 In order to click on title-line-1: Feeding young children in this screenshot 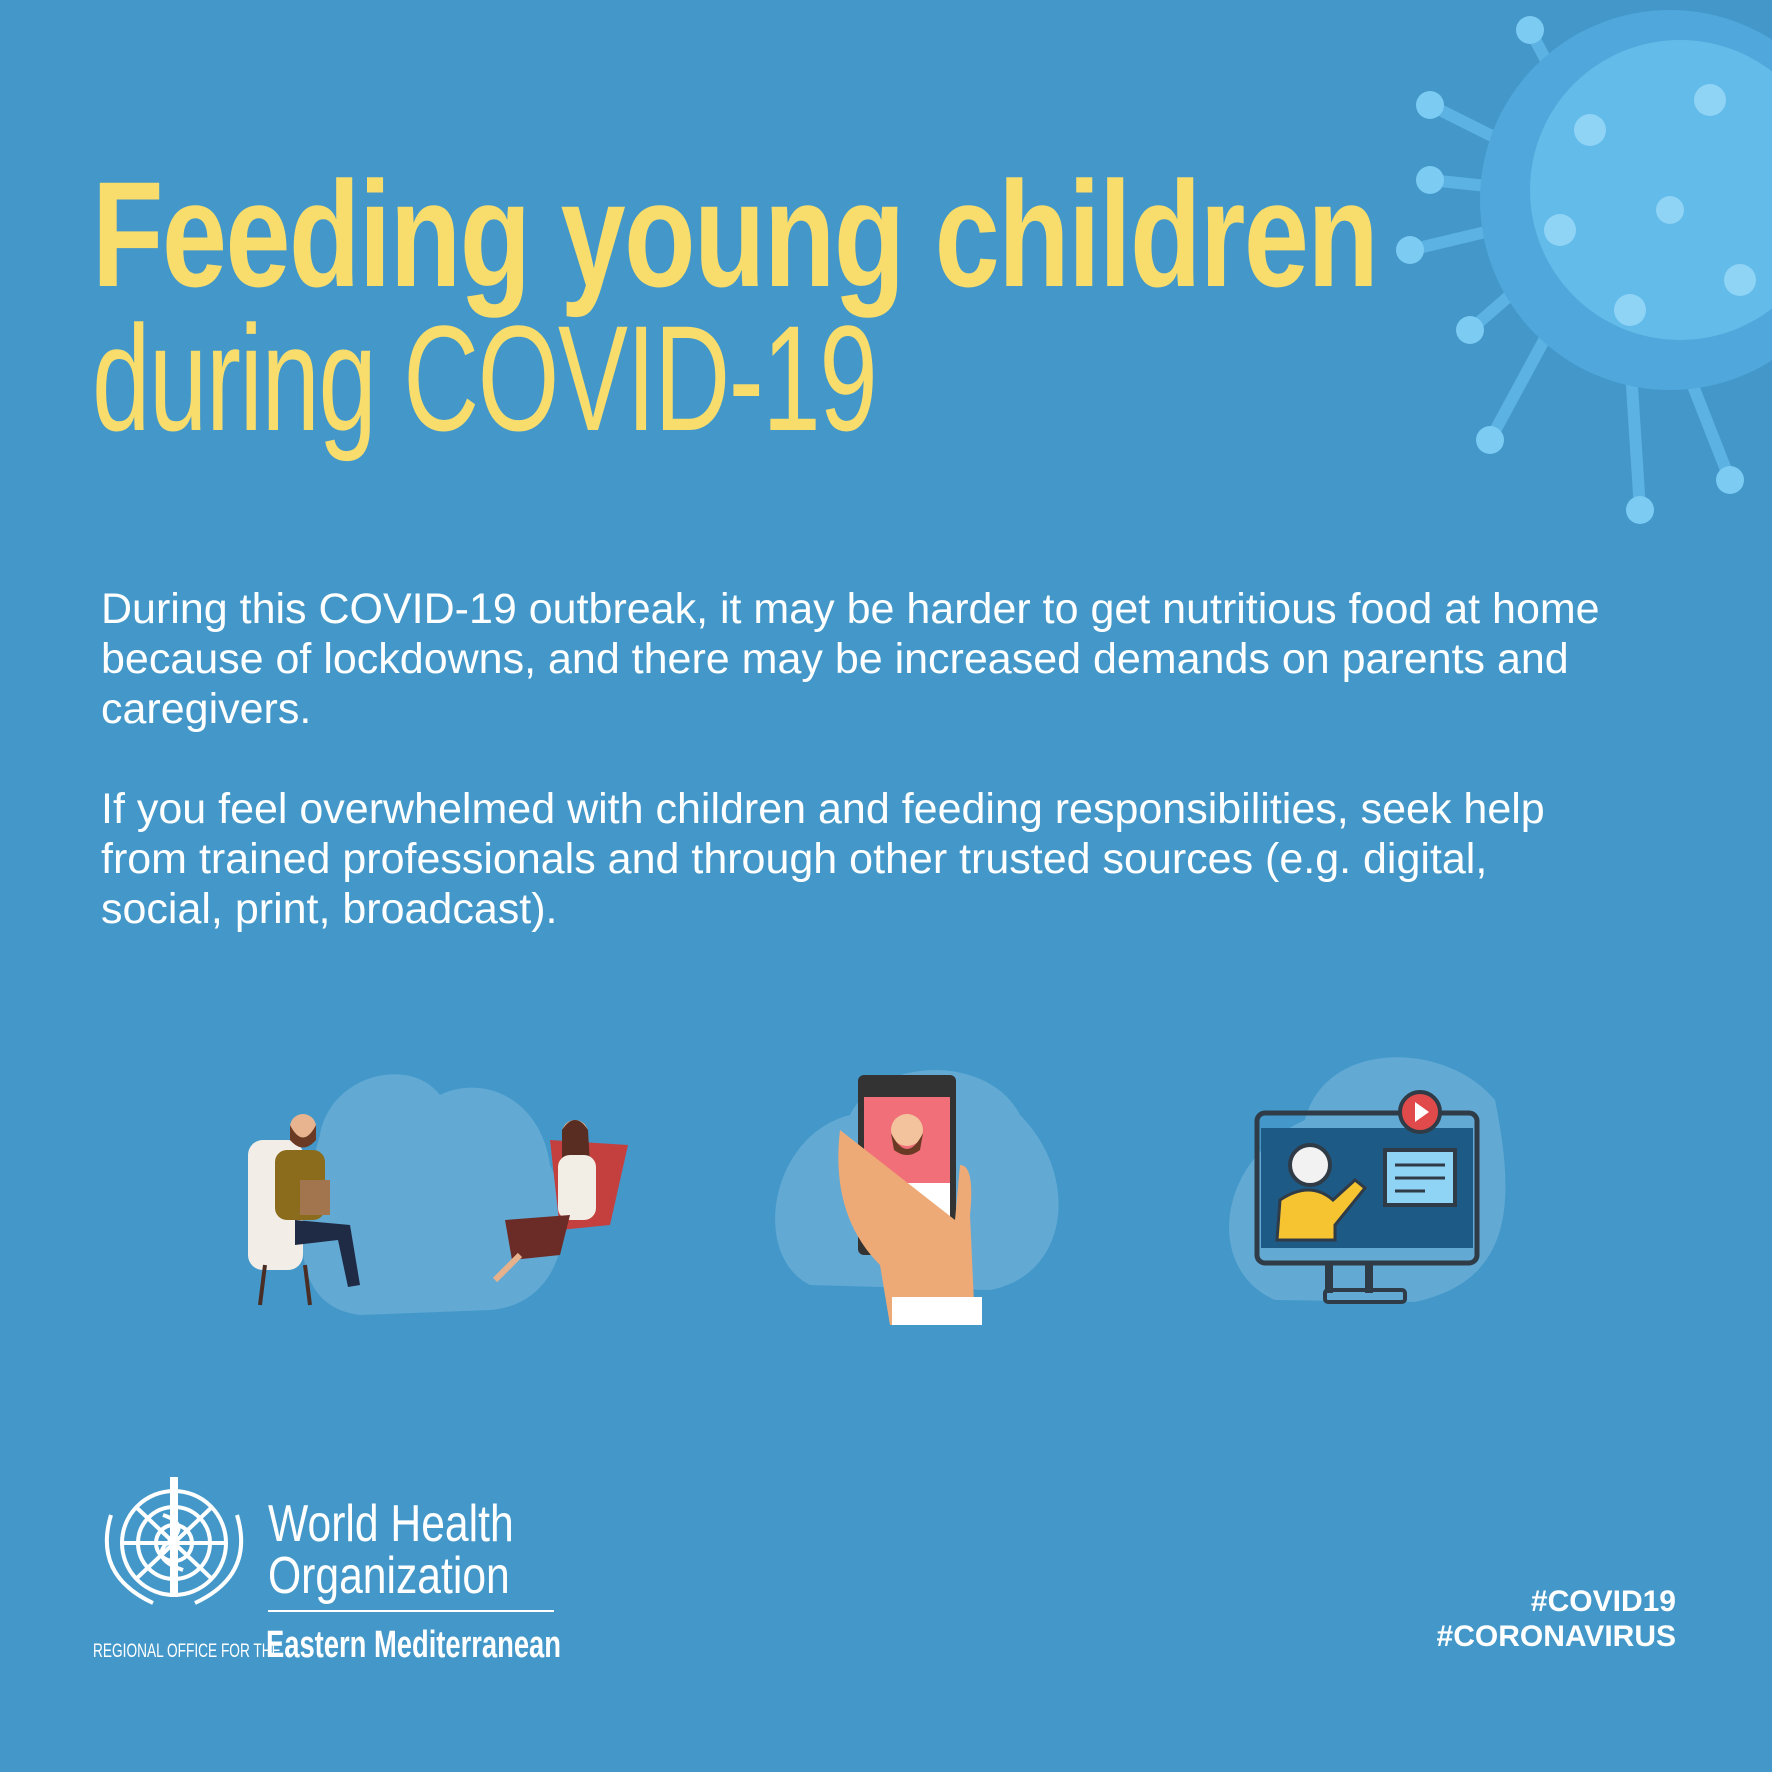, I will do `click(735, 234)`.